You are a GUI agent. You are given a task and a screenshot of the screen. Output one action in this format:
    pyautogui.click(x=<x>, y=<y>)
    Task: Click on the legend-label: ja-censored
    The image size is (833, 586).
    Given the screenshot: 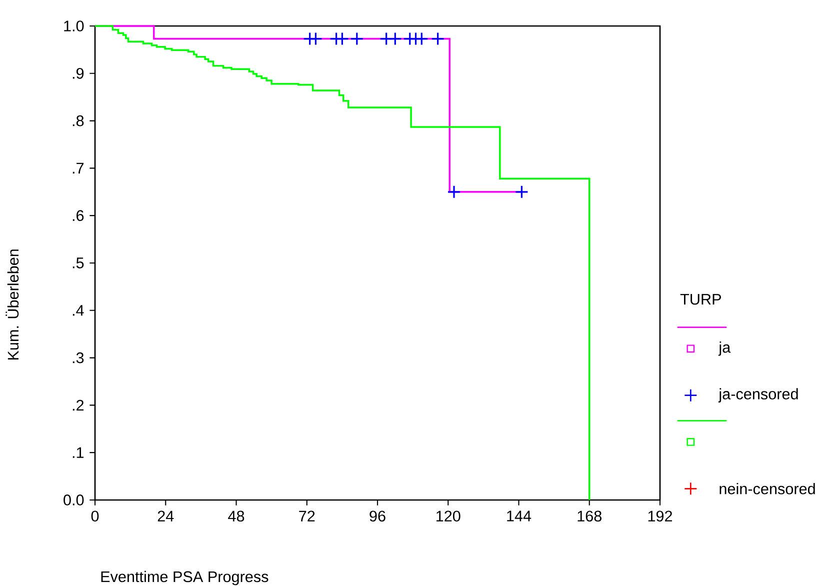 What is the action you would take?
    pyautogui.click(x=758, y=395)
    